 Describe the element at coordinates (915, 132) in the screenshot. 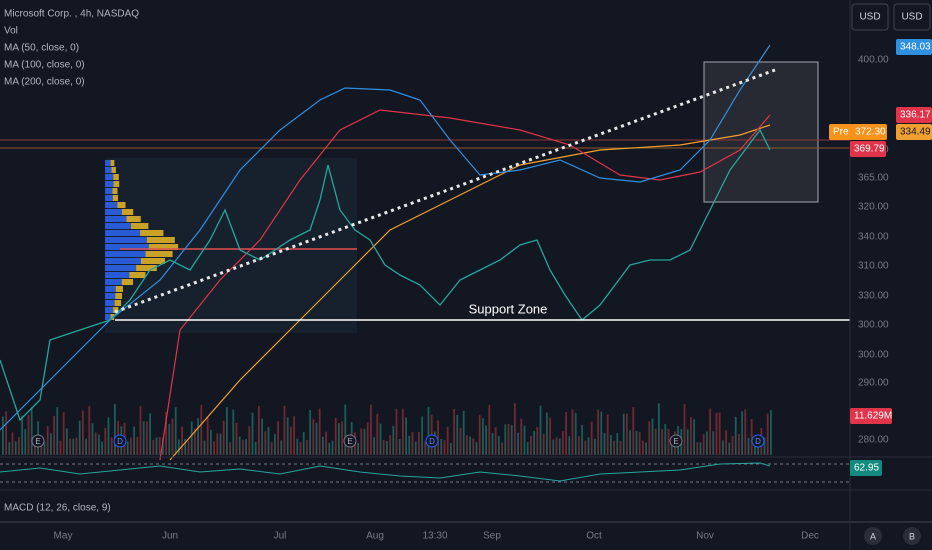

I see `price-badge-label: 334.49` at that location.